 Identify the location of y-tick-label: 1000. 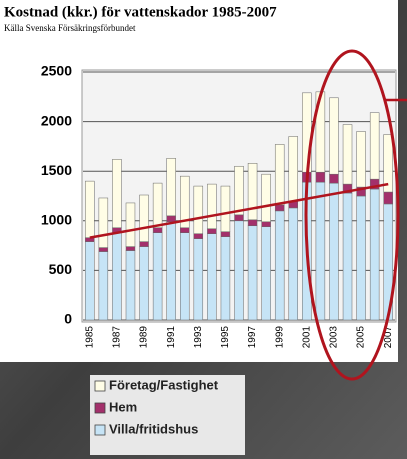
(56, 220).